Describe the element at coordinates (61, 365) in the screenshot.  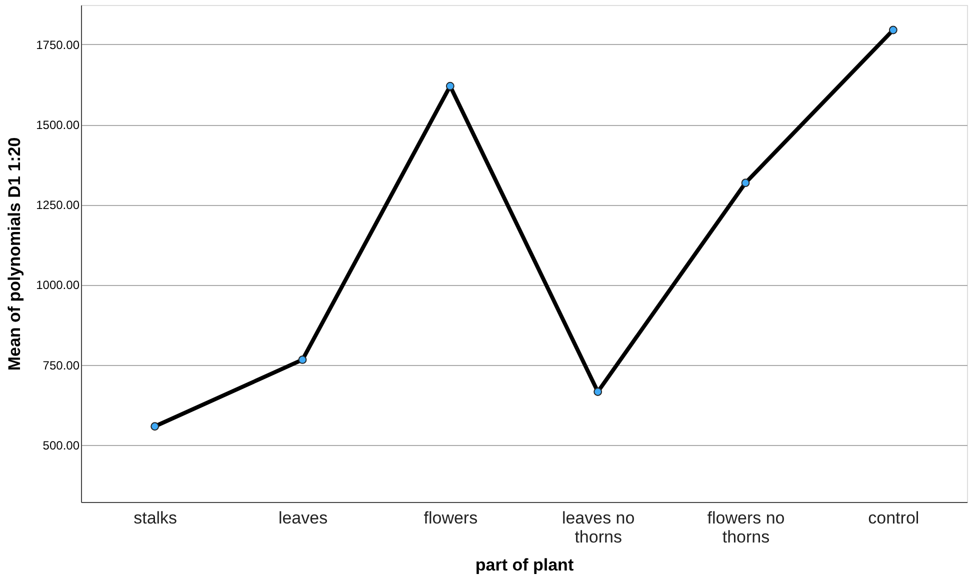
I see `y-tick-label: 750.00` at that location.